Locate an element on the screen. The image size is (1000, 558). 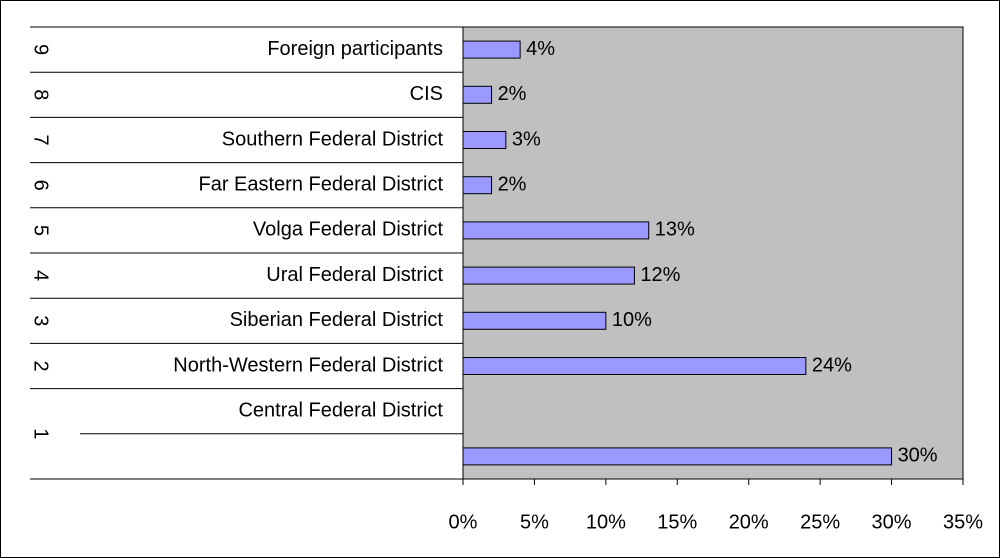
category-label: Volga Federal District is located at coordinates (348, 230).